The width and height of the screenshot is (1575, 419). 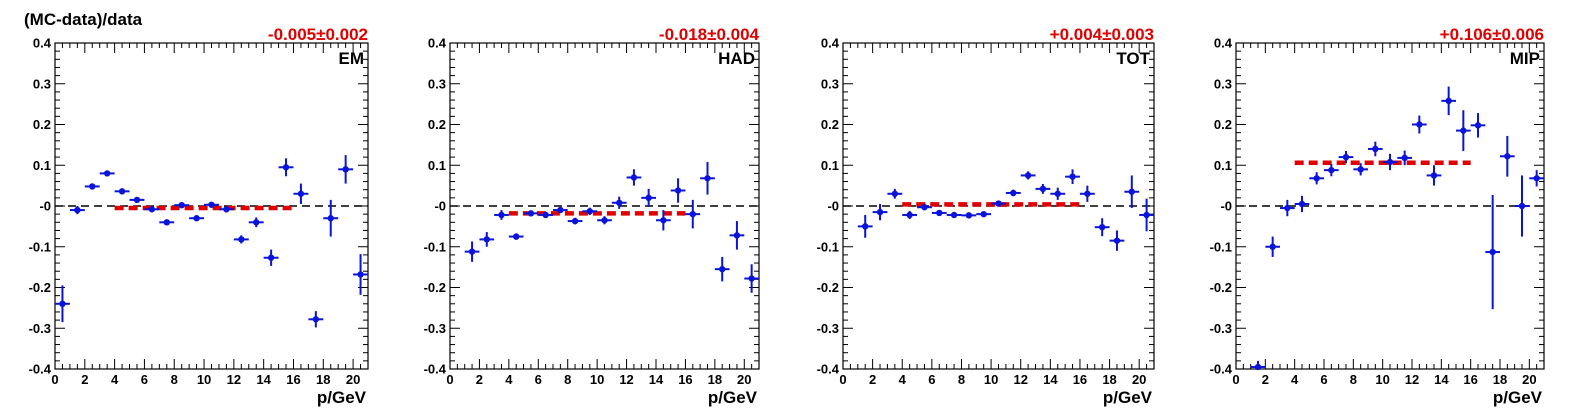 I want to click on fit-result-label: -0.018±0.004, so click(x=709, y=34).